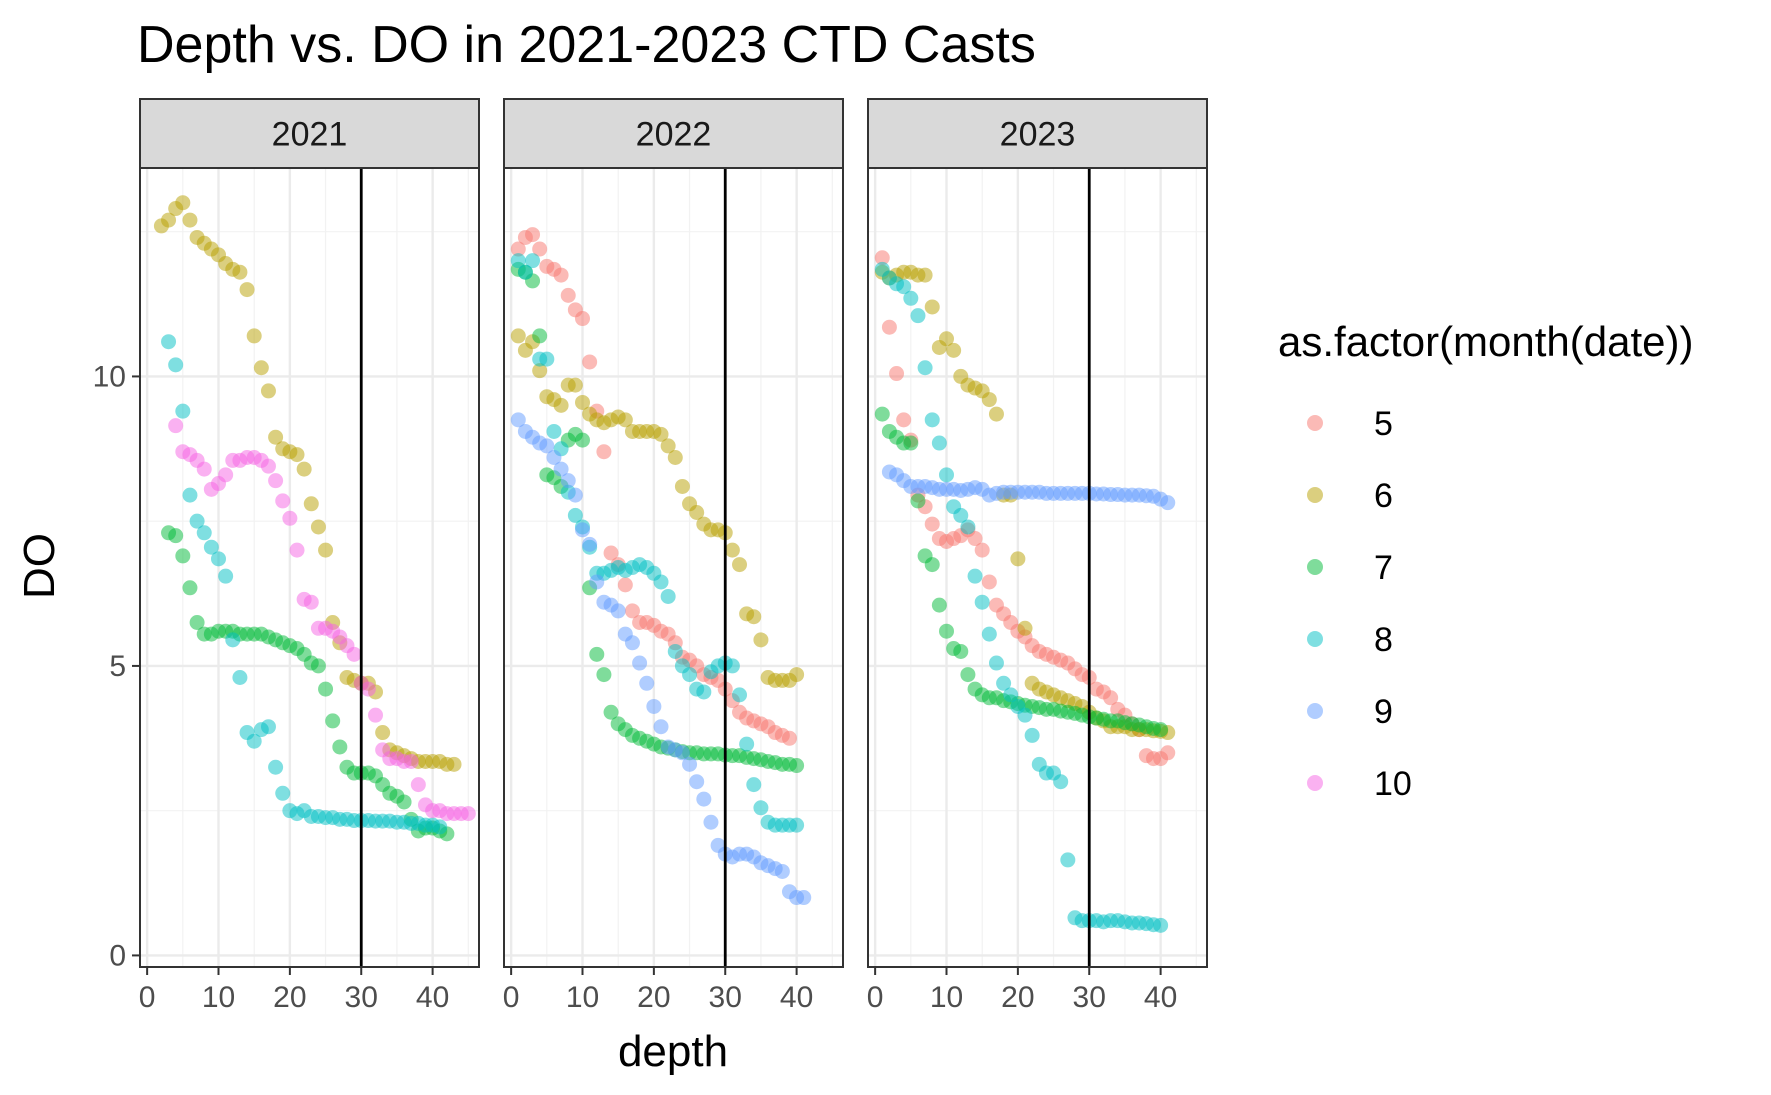 Image resolution: width=1771 pixels, height=1095 pixels. I want to click on legend-item-10: 10, so click(1359, 784).